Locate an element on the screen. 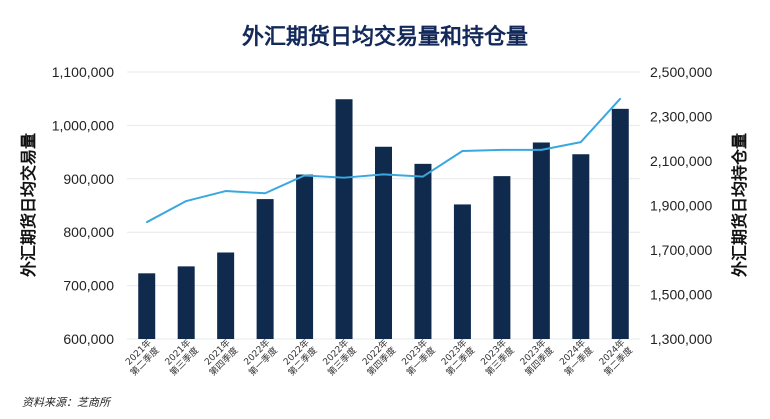 The width and height of the screenshot is (770, 419). chart-title: 外汇期货日均交易量和持仓量 is located at coordinates (385, 37).